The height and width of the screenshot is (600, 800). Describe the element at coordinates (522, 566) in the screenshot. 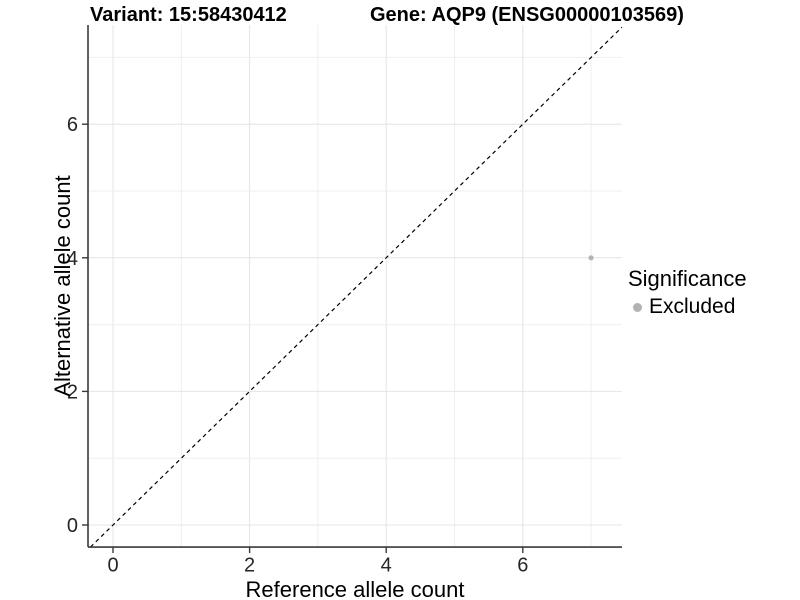

I see `x-tick-label: 6` at that location.